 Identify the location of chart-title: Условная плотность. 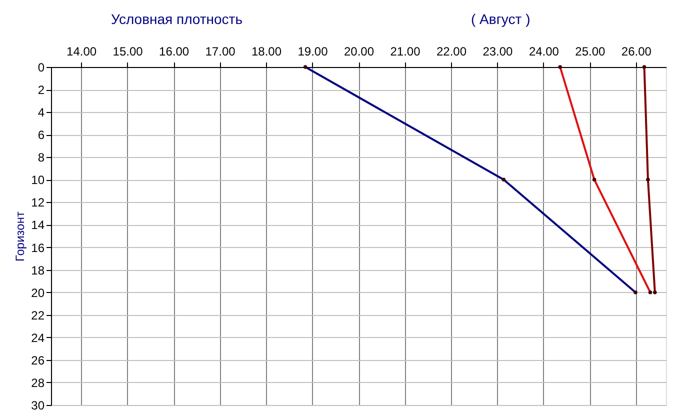
(177, 19).